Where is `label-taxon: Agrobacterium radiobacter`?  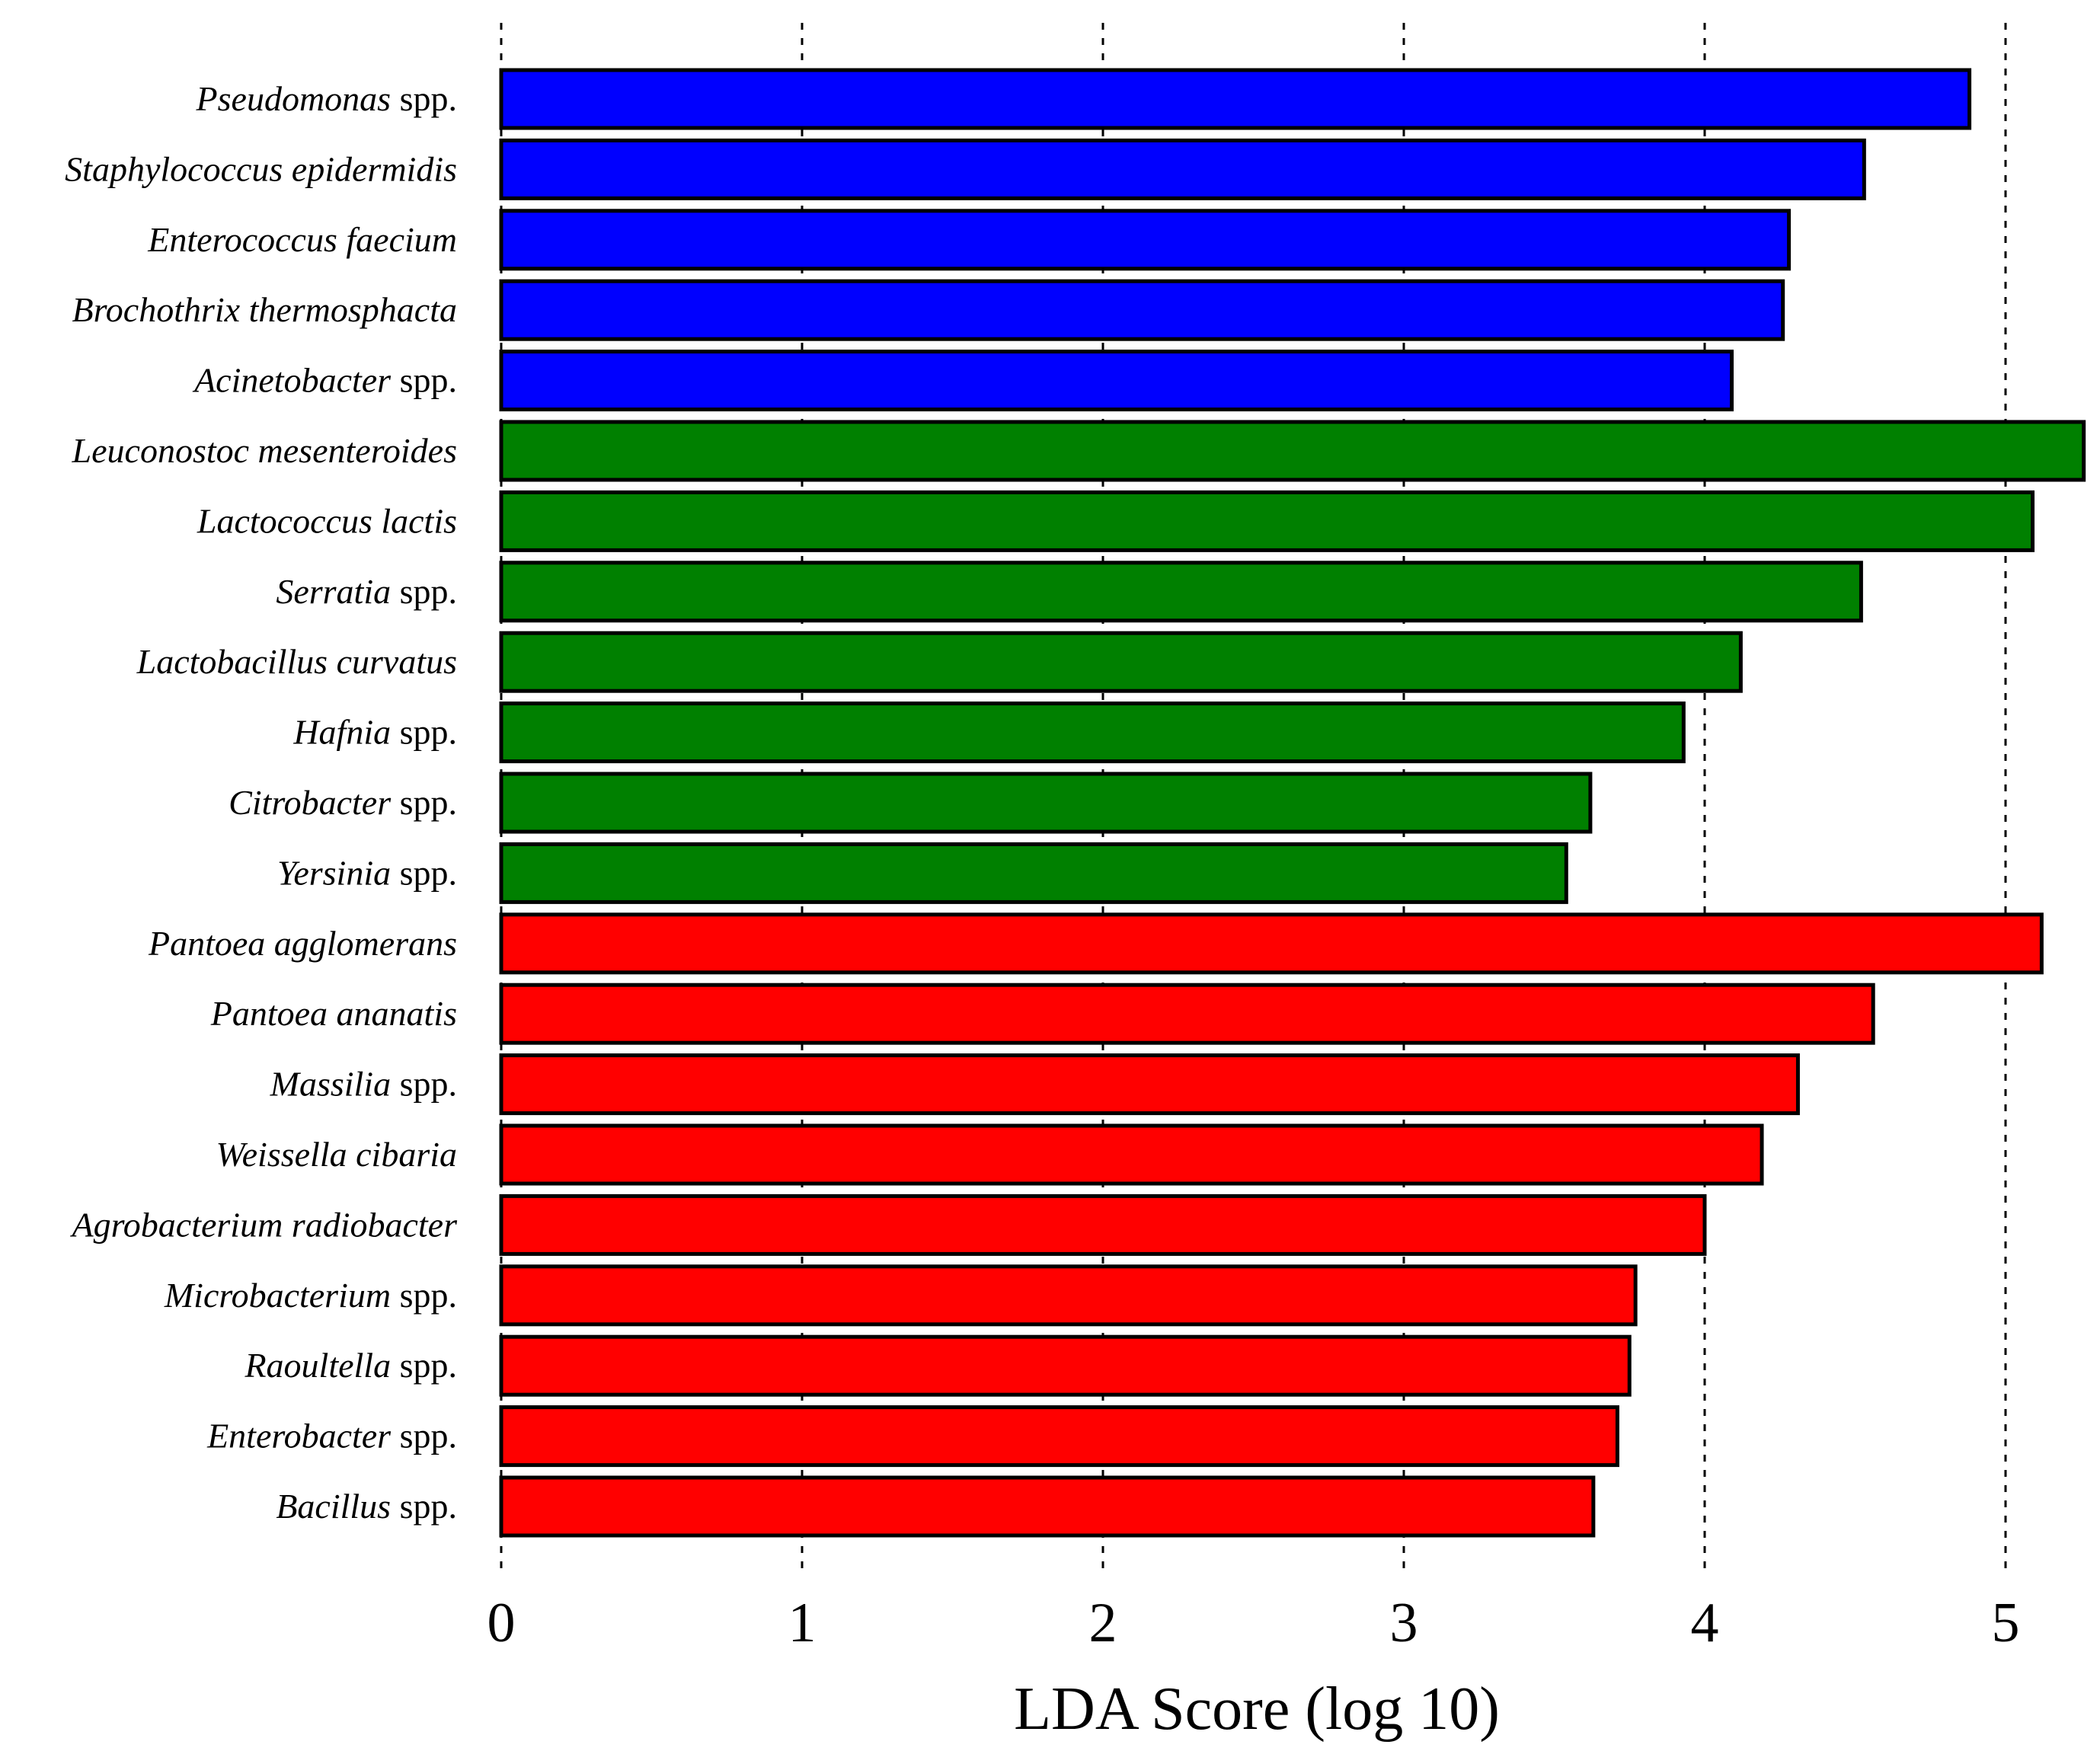 label-taxon: Agrobacterium radiobacter is located at coordinates (263, 1224).